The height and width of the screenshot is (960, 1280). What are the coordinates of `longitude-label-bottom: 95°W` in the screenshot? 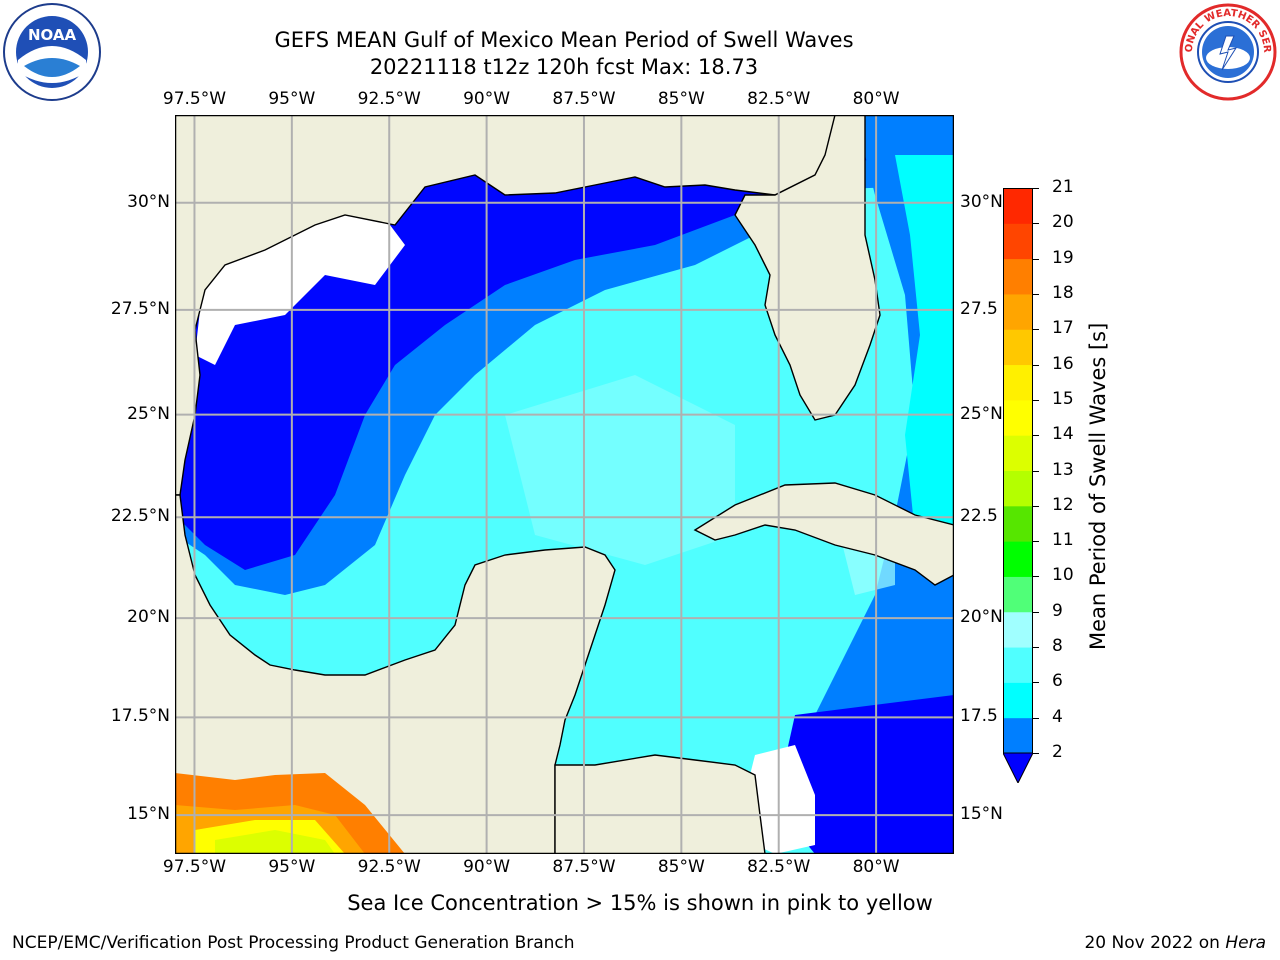 It's located at (292, 867).